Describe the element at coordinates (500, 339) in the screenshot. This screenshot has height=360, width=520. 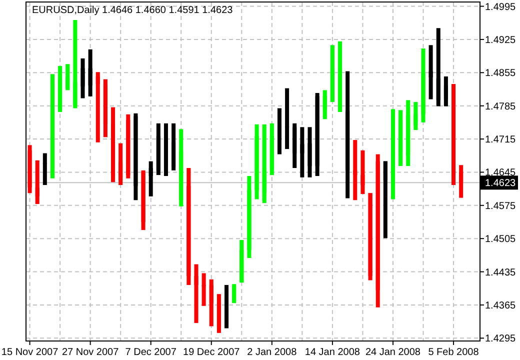
I see `y-tick-label: 1.4295` at that location.